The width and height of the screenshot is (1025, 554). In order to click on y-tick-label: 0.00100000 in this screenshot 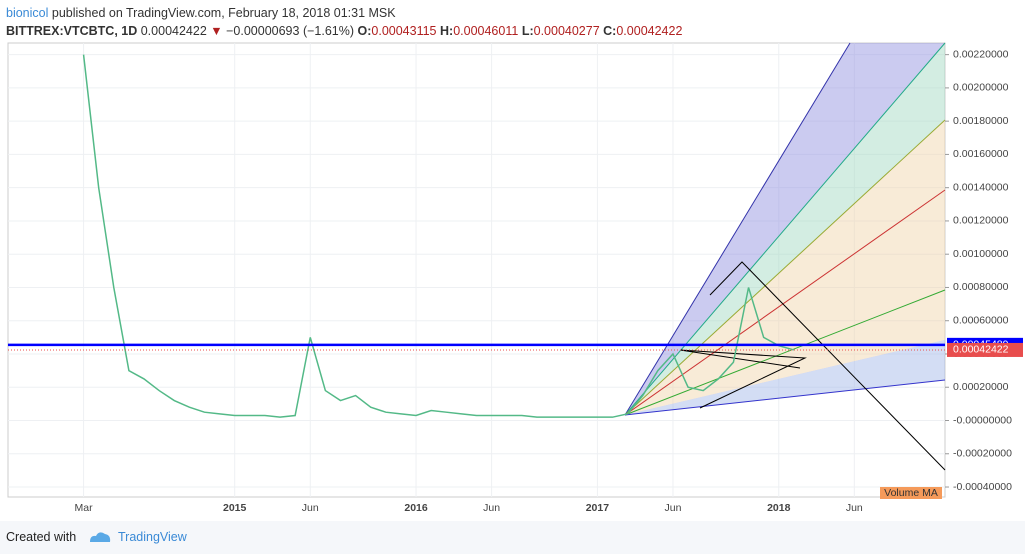, I will do `click(981, 254)`.